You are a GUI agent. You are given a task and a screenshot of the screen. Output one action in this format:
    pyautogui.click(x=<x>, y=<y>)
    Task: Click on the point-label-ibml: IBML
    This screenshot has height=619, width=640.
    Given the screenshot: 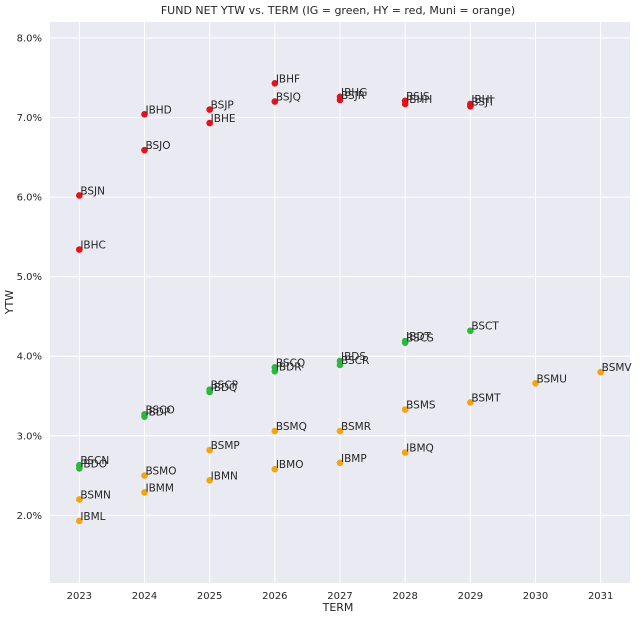 What is the action you would take?
    pyautogui.click(x=92, y=517)
    